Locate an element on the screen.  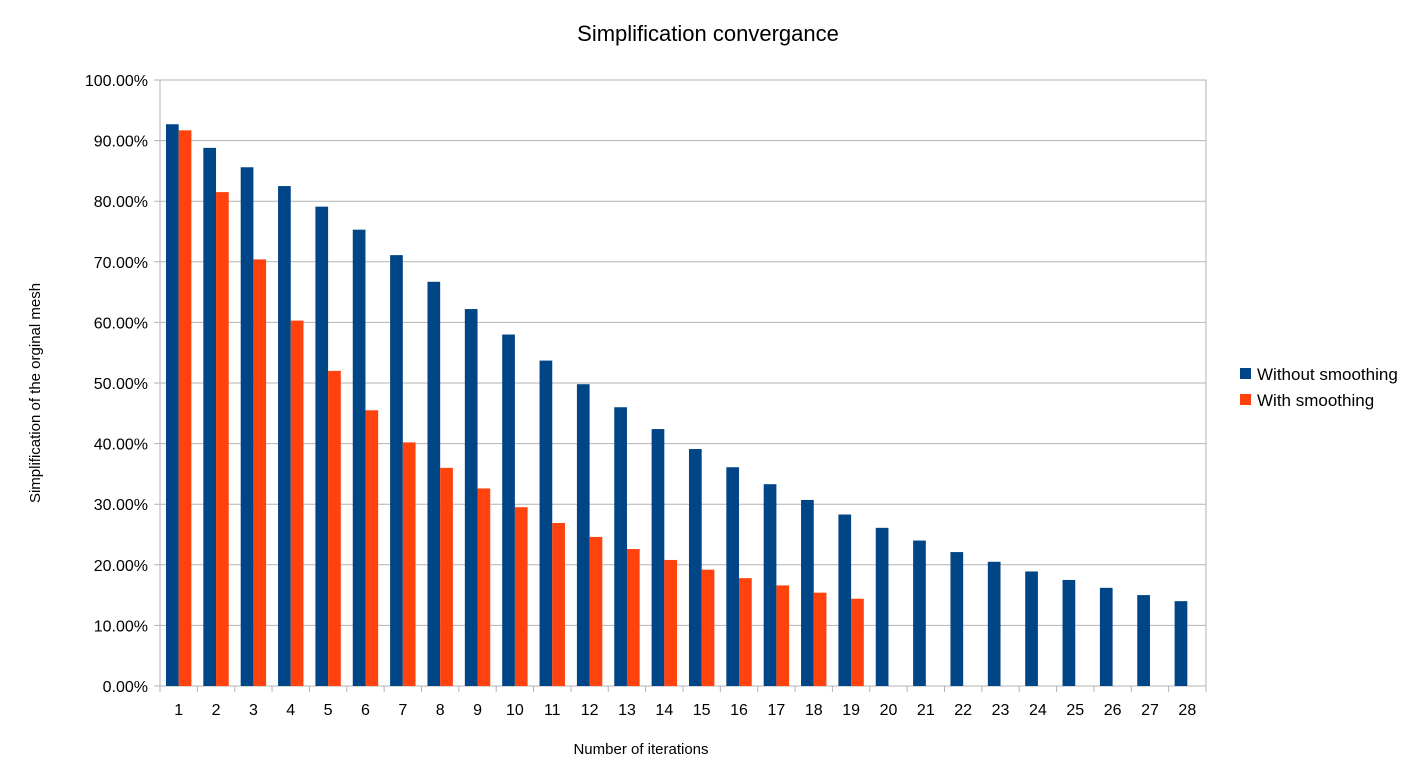
x-tick-label: 8 is located at coordinates (440, 710).